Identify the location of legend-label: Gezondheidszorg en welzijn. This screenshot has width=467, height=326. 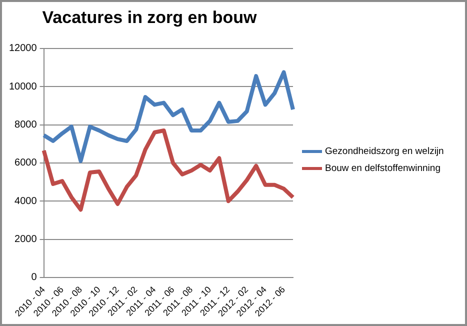
(384, 151).